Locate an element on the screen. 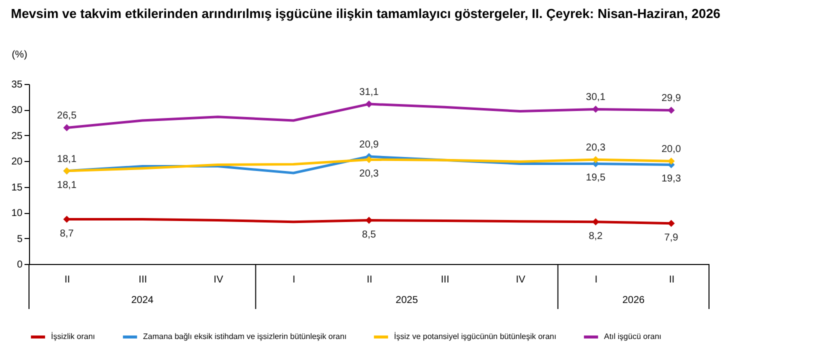 Image resolution: width=820 pixels, height=342 pixels. data-label: 8,5 is located at coordinates (369, 234).